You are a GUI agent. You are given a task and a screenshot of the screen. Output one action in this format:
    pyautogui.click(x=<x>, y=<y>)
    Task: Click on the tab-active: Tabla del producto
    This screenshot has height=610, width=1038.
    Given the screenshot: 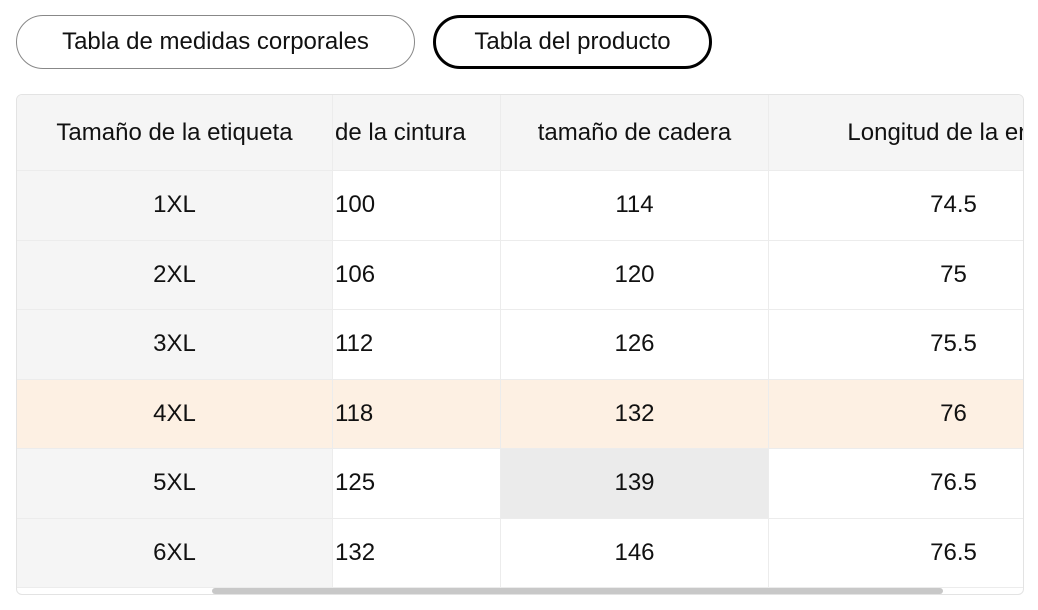 What is the action you would take?
    pyautogui.click(x=572, y=42)
    